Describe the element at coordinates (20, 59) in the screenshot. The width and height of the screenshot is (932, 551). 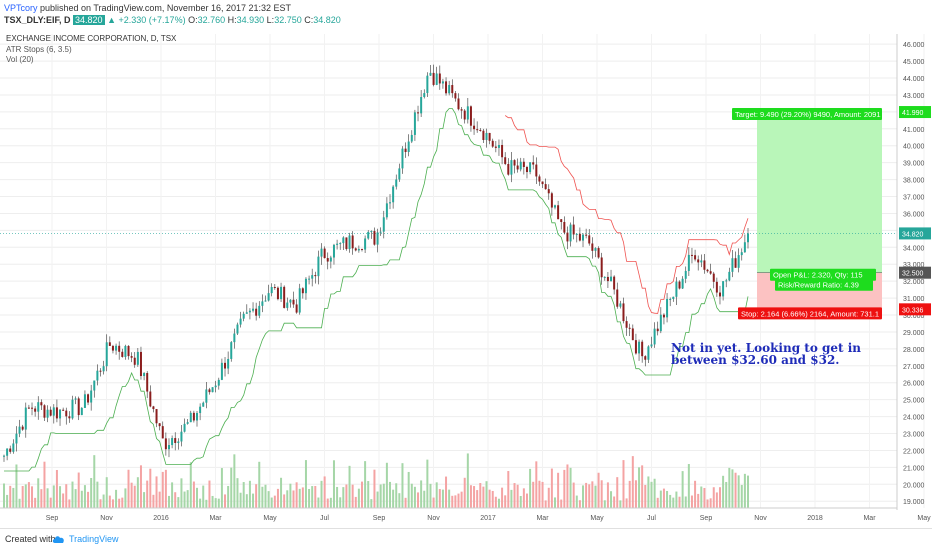
I see `legend-vol: Vol (20)` at that location.